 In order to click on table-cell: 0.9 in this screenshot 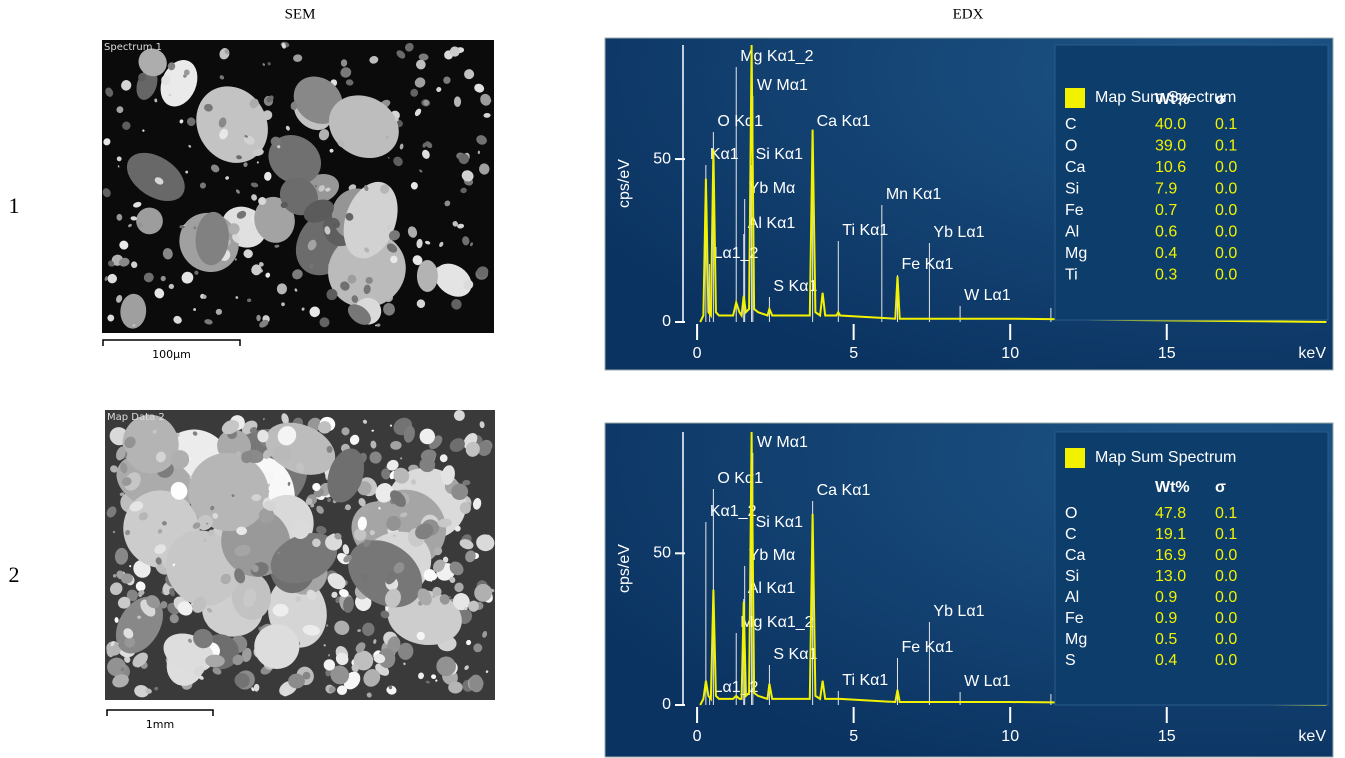, I will do `click(1166, 597)`.